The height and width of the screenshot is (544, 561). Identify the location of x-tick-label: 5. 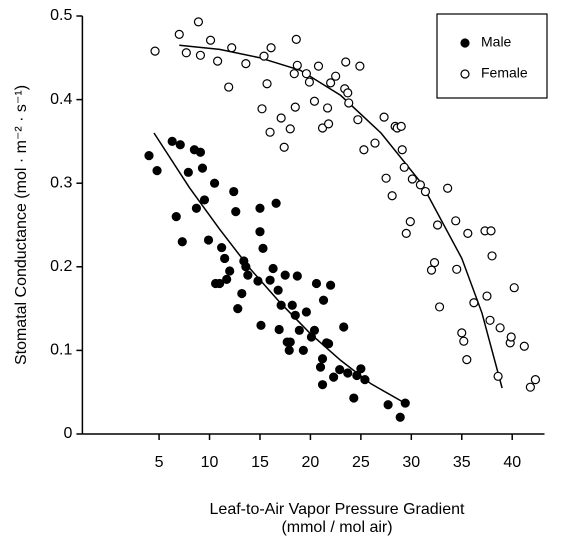
(159, 462).